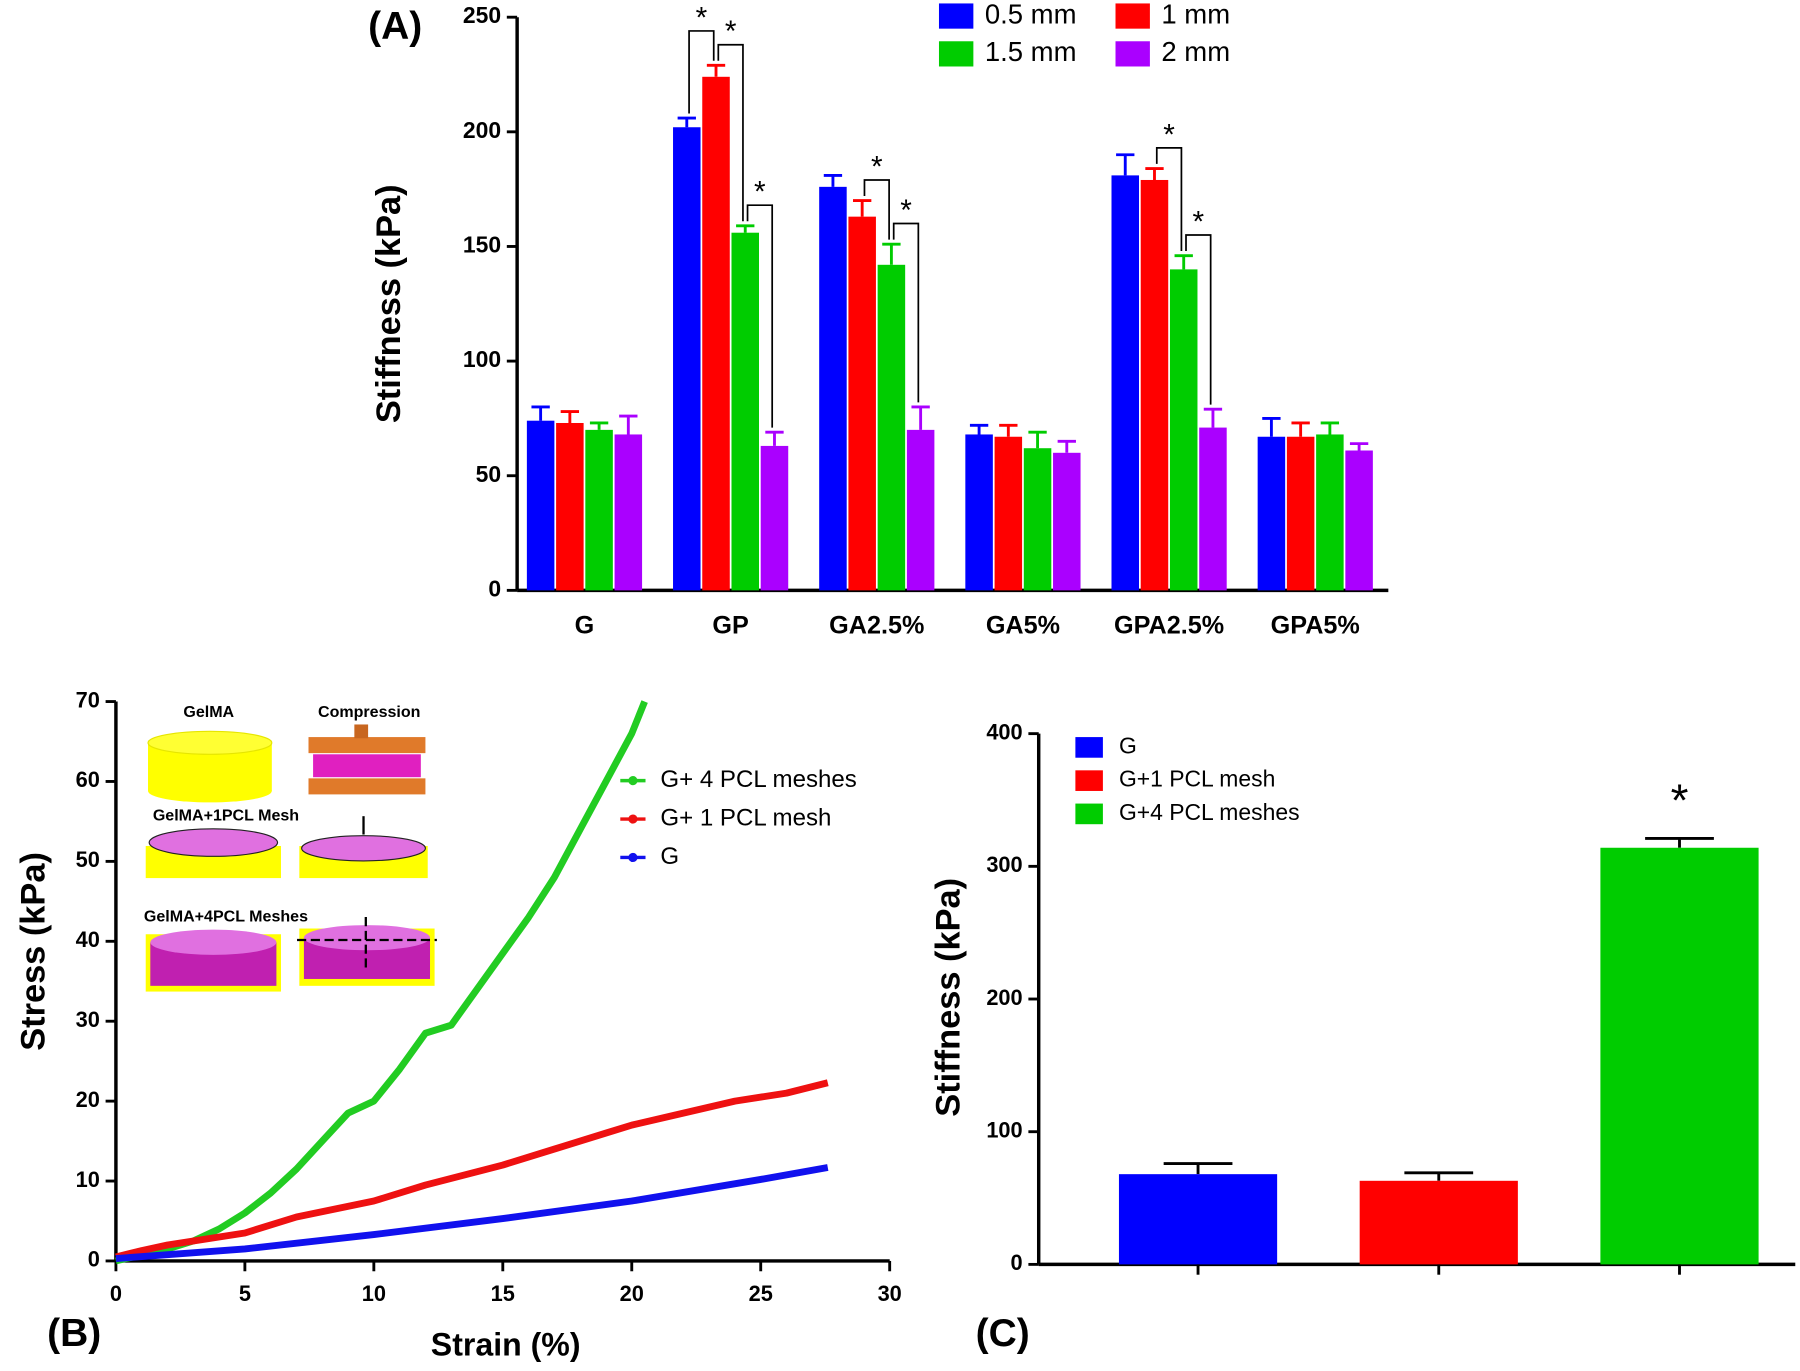 Image resolution: width=1800 pixels, height=1371 pixels. Describe the element at coordinates (1197, 779) in the screenshot. I see `legend-label: G+1 PCL mesh` at that location.